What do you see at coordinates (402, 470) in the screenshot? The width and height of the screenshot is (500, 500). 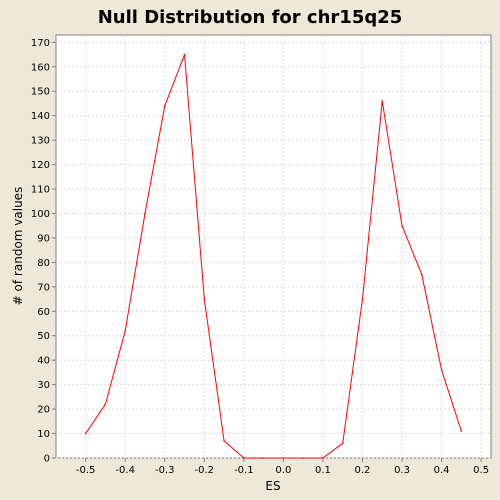 I see `x-tick-label: 0.3` at bounding box center [402, 470].